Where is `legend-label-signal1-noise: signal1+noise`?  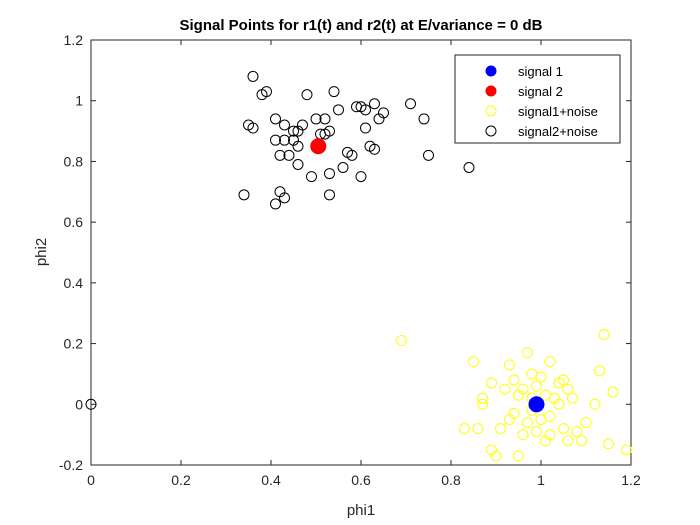
legend-label-signal1-noise: signal1+noise is located at coordinates (558, 111).